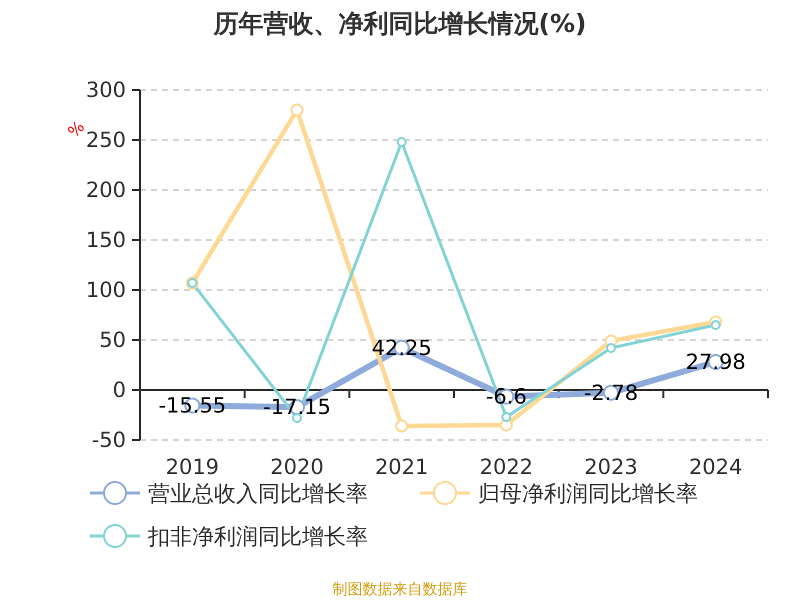 The width and height of the screenshot is (800, 600). Describe the element at coordinates (193, 467) in the screenshot. I see `x-tick-label: 2019` at that location.